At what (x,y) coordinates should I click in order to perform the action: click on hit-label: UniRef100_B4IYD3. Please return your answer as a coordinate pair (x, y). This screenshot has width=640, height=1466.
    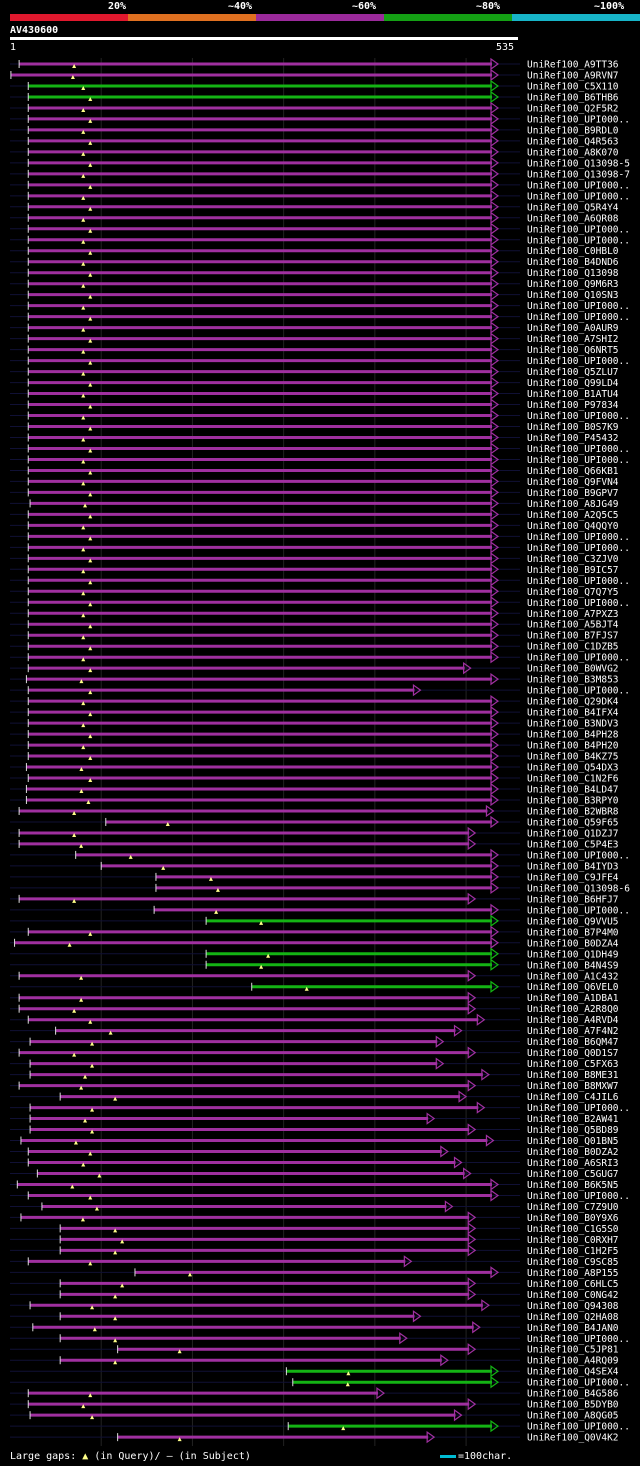
    Looking at the image, I should click on (573, 866).